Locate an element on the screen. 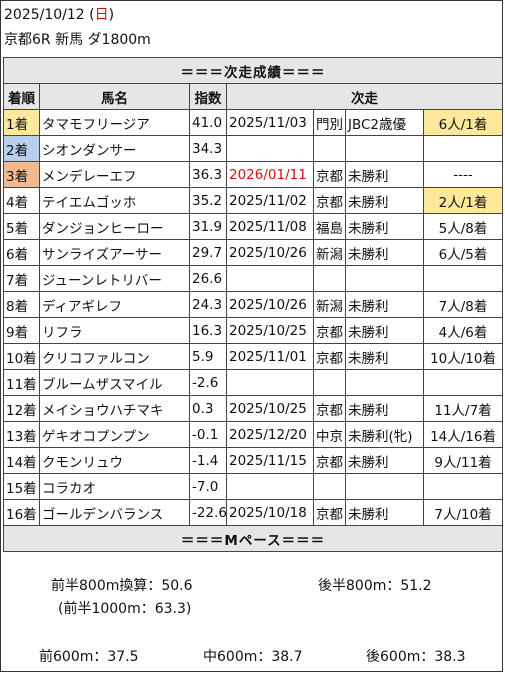 The width and height of the screenshot is (505, 674). next-date-cell: 2025/11/01 is located at coordinates (270, 356).